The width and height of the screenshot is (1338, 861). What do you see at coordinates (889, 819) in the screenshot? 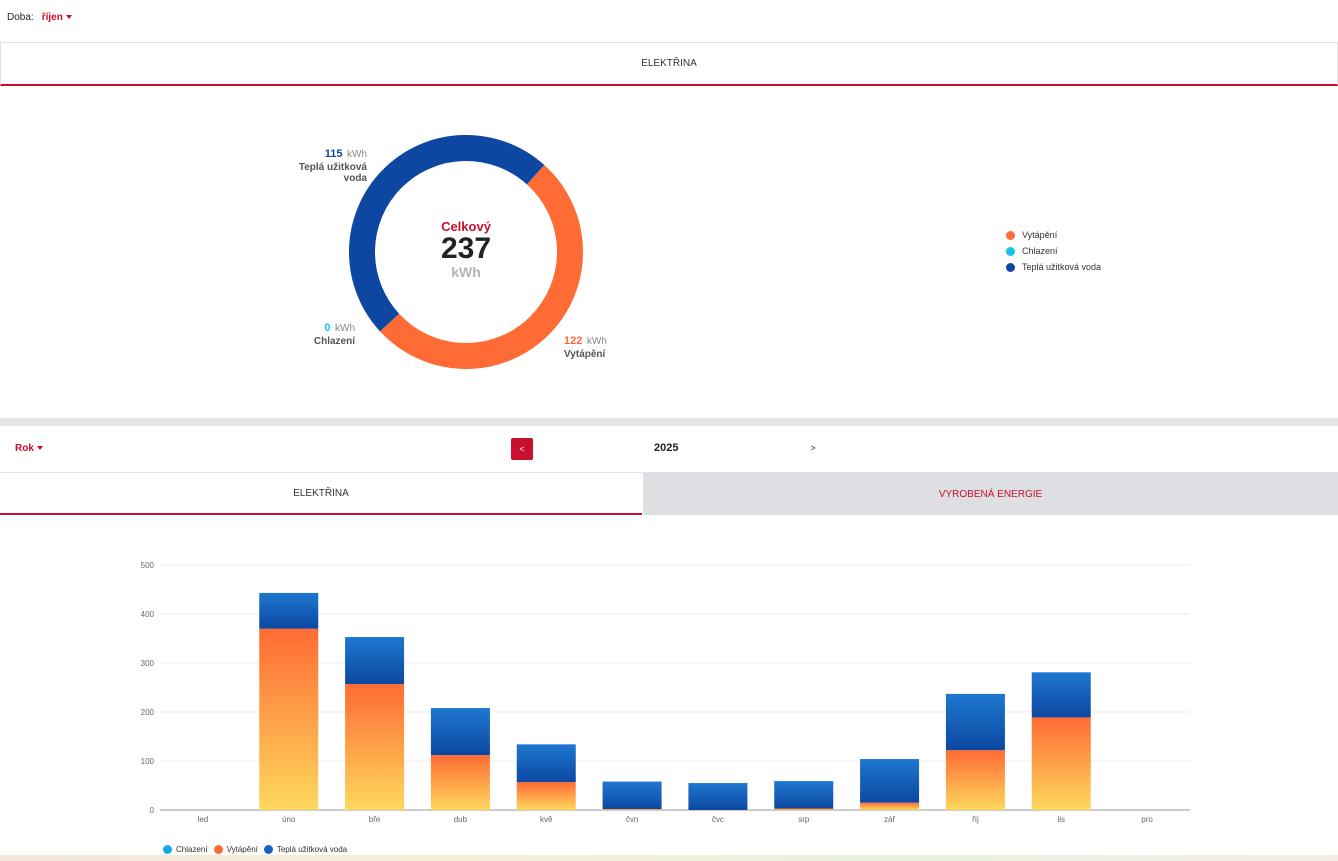
I see `x-tick-label: zář` at bounding box center [889, 819].